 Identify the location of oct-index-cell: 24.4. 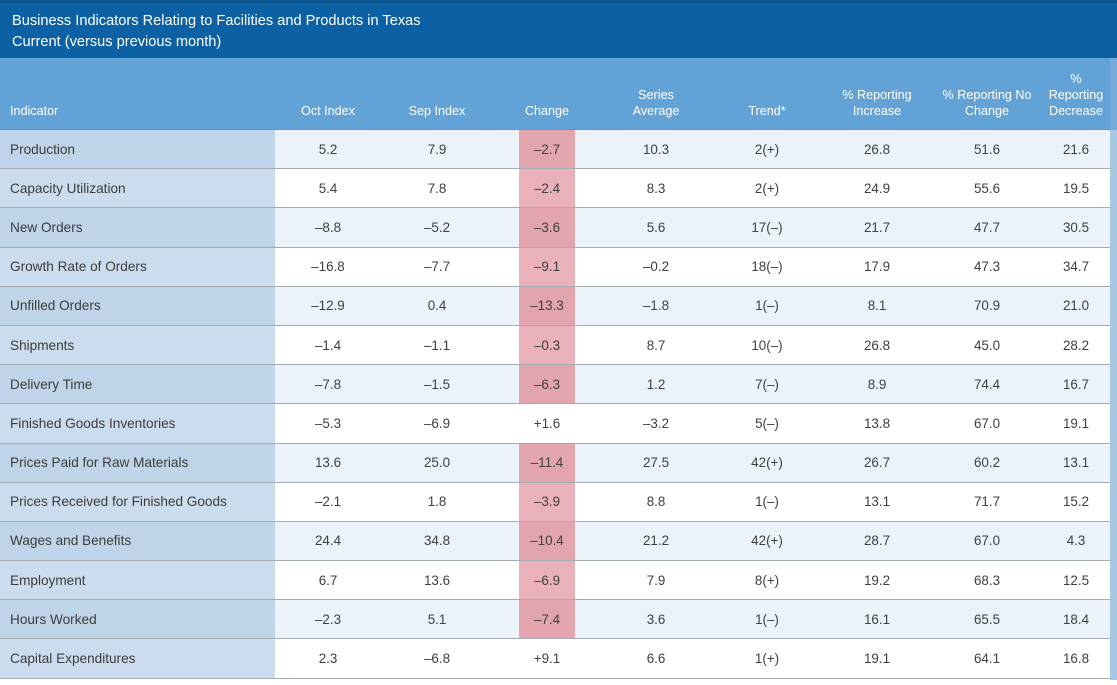
(328, 541).